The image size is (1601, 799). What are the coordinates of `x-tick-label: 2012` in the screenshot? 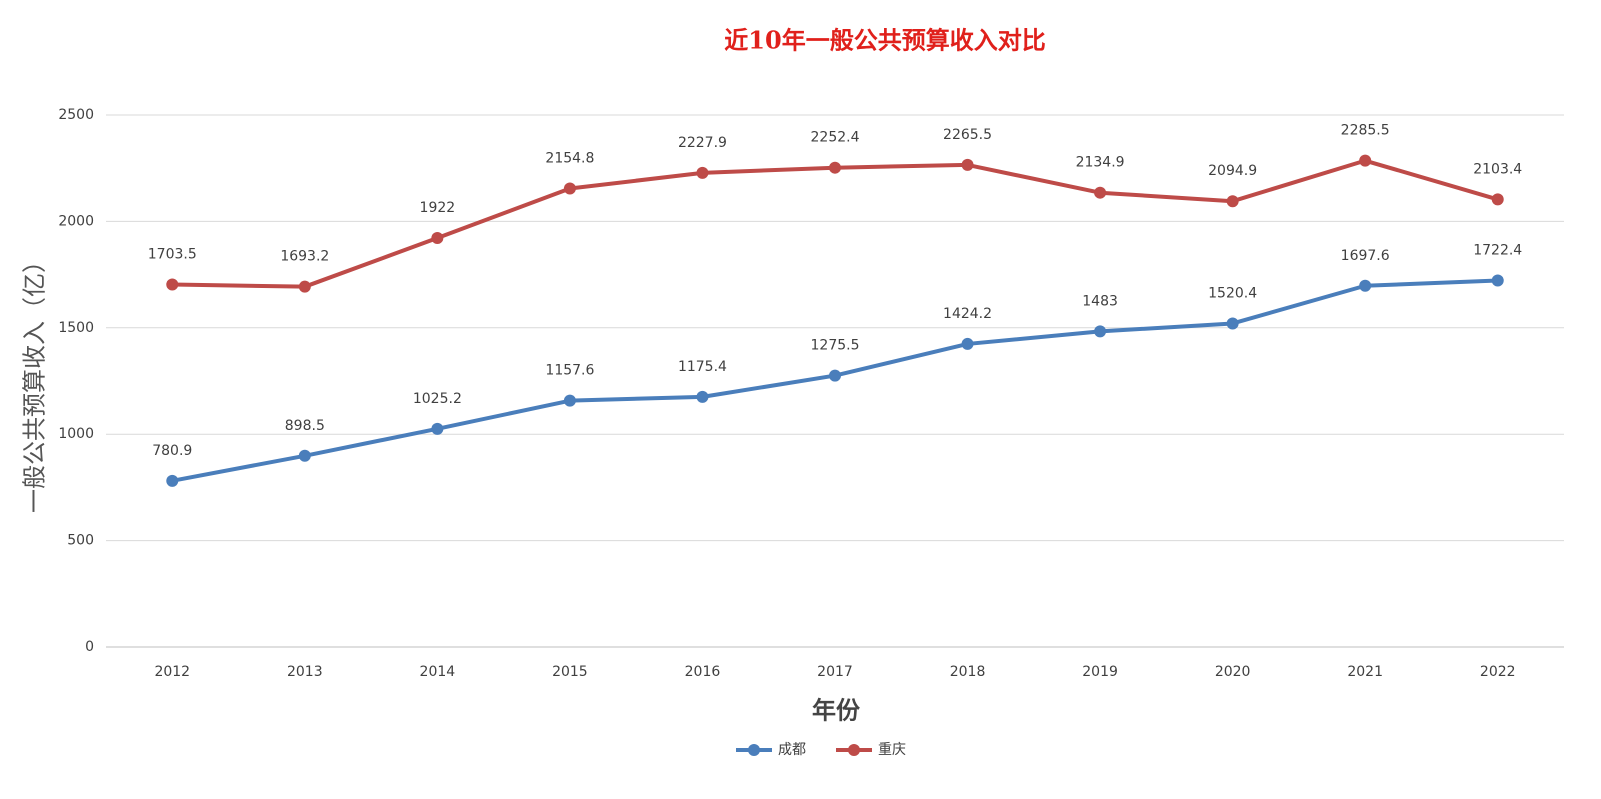 It's located at (172, 672).